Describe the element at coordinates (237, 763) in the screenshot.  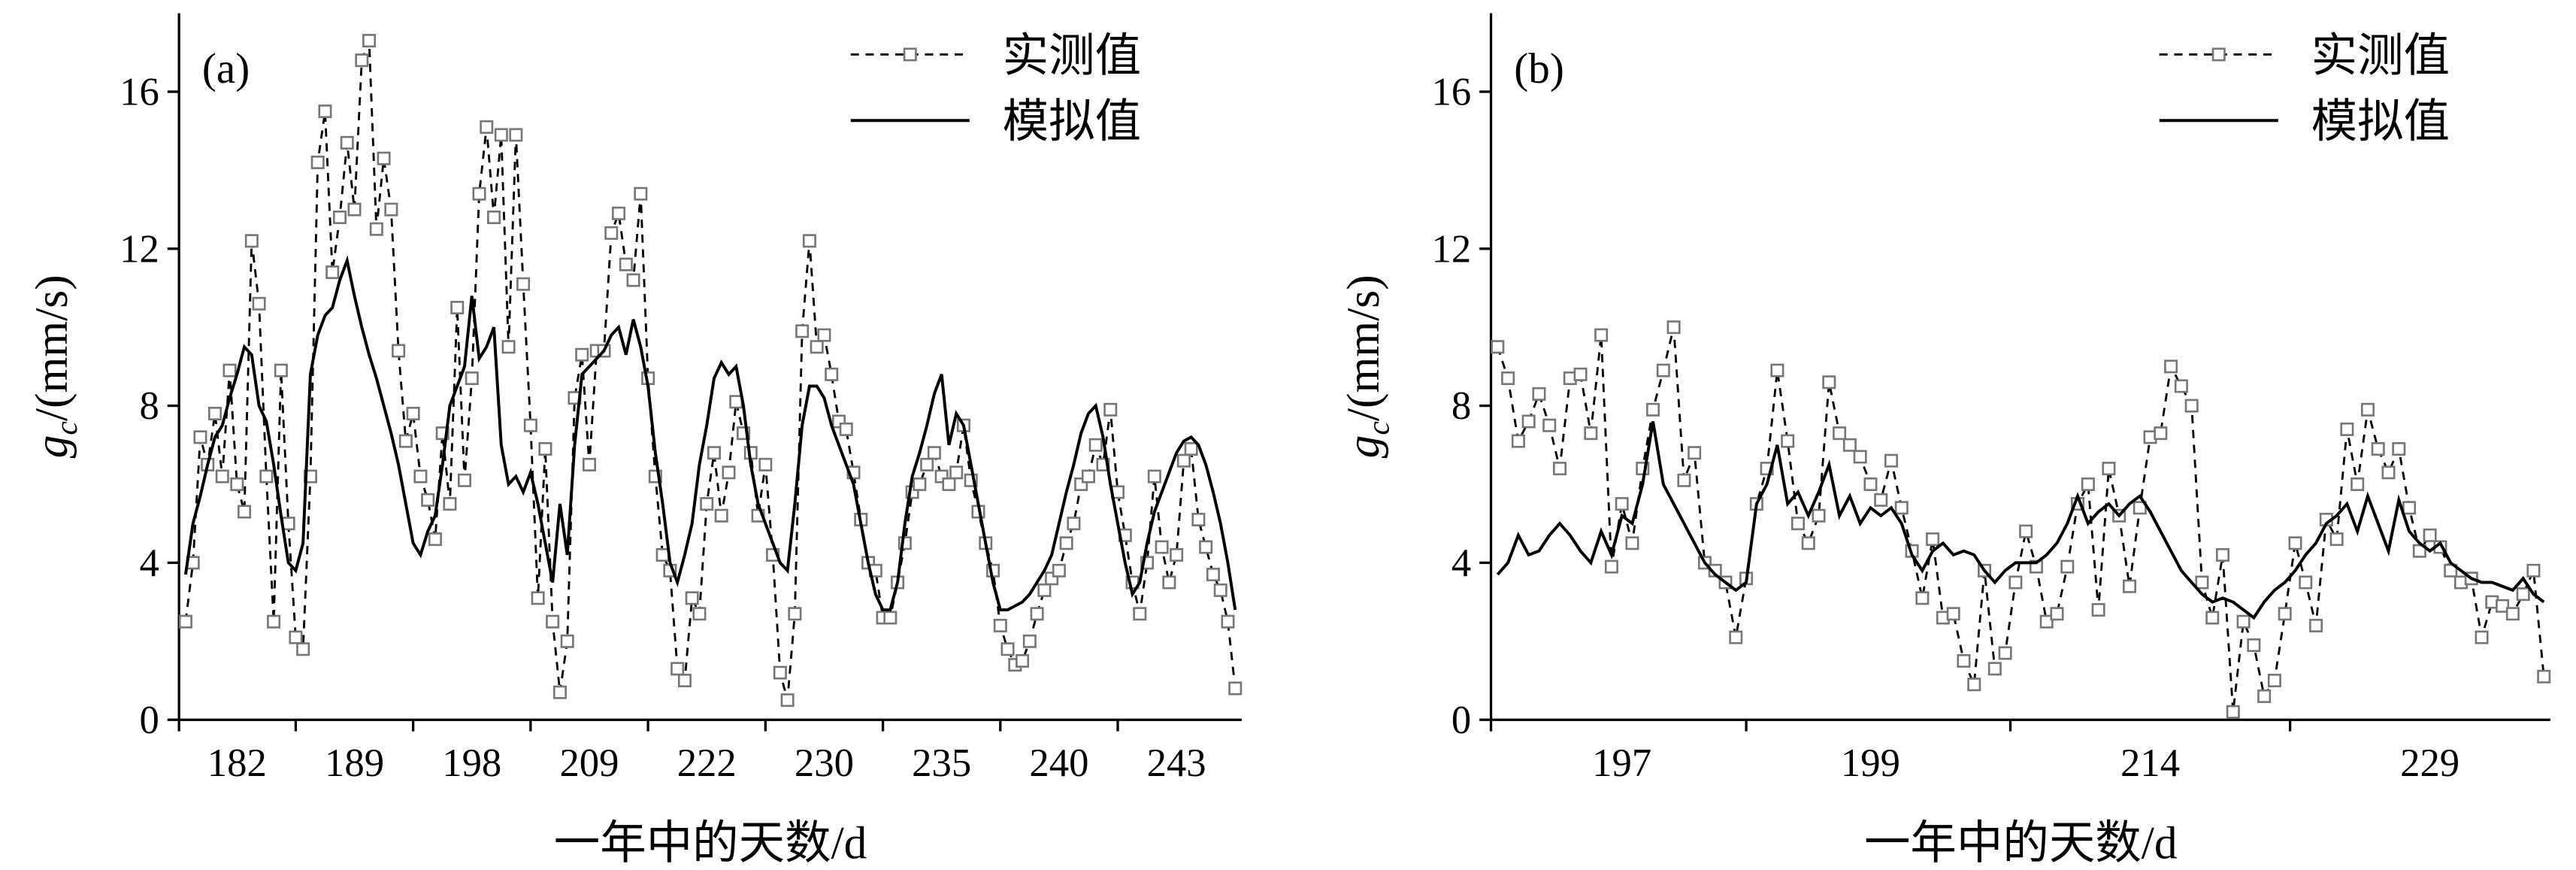
I see `x-tick-label: 182` at that location.